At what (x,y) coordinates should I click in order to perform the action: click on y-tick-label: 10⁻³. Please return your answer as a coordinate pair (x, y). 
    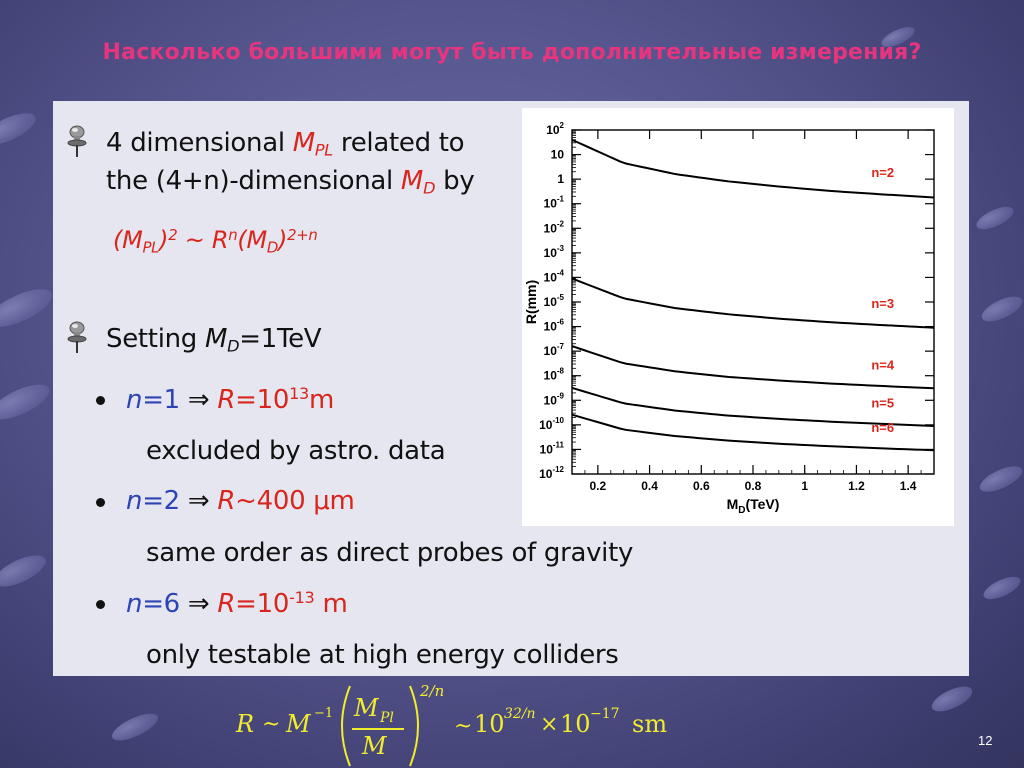
    Looking at the image, I should click on (554, 252).